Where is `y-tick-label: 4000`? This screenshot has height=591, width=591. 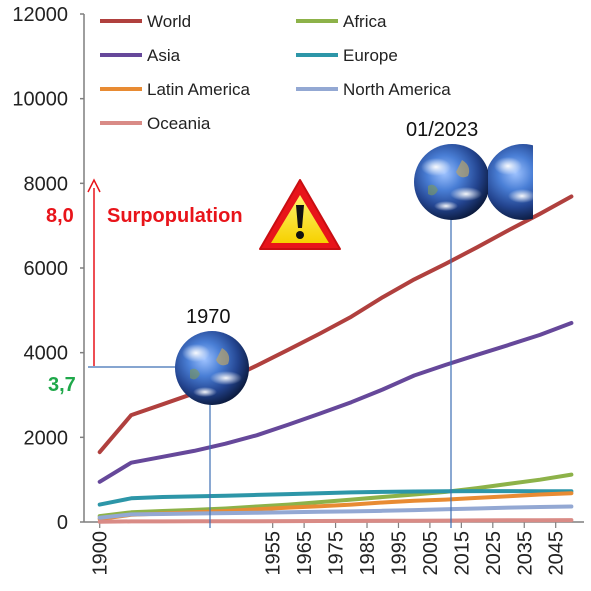 y-tick-label: 4000 is located at coordinates (46, 354).